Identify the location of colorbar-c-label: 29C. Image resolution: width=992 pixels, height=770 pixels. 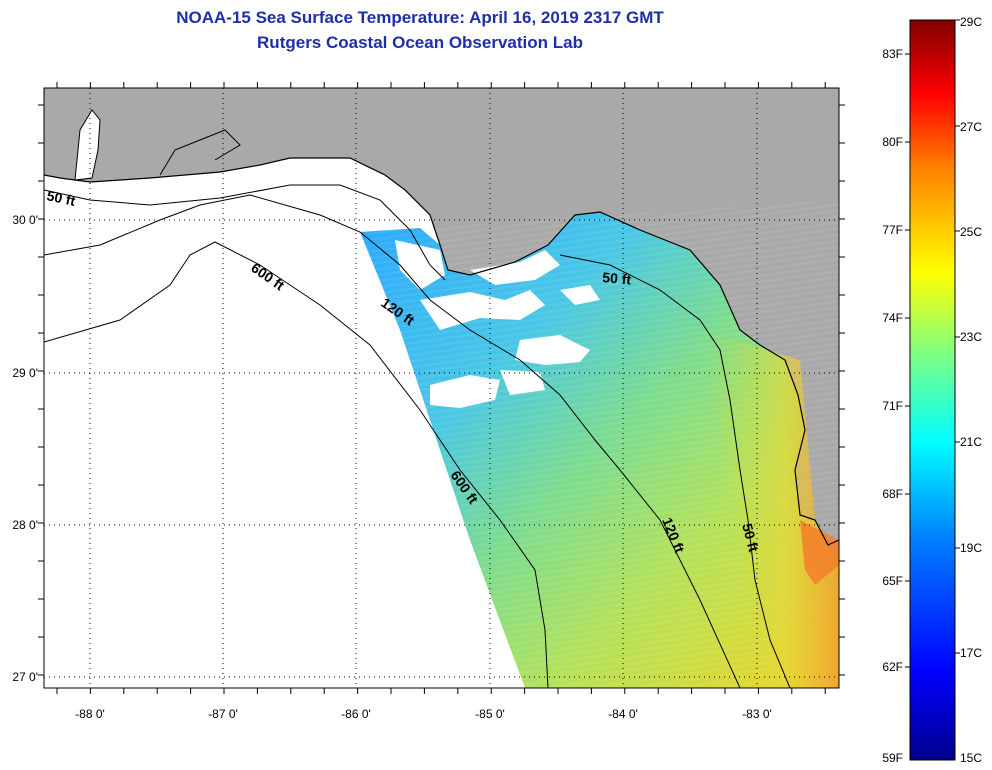
(971, 22).